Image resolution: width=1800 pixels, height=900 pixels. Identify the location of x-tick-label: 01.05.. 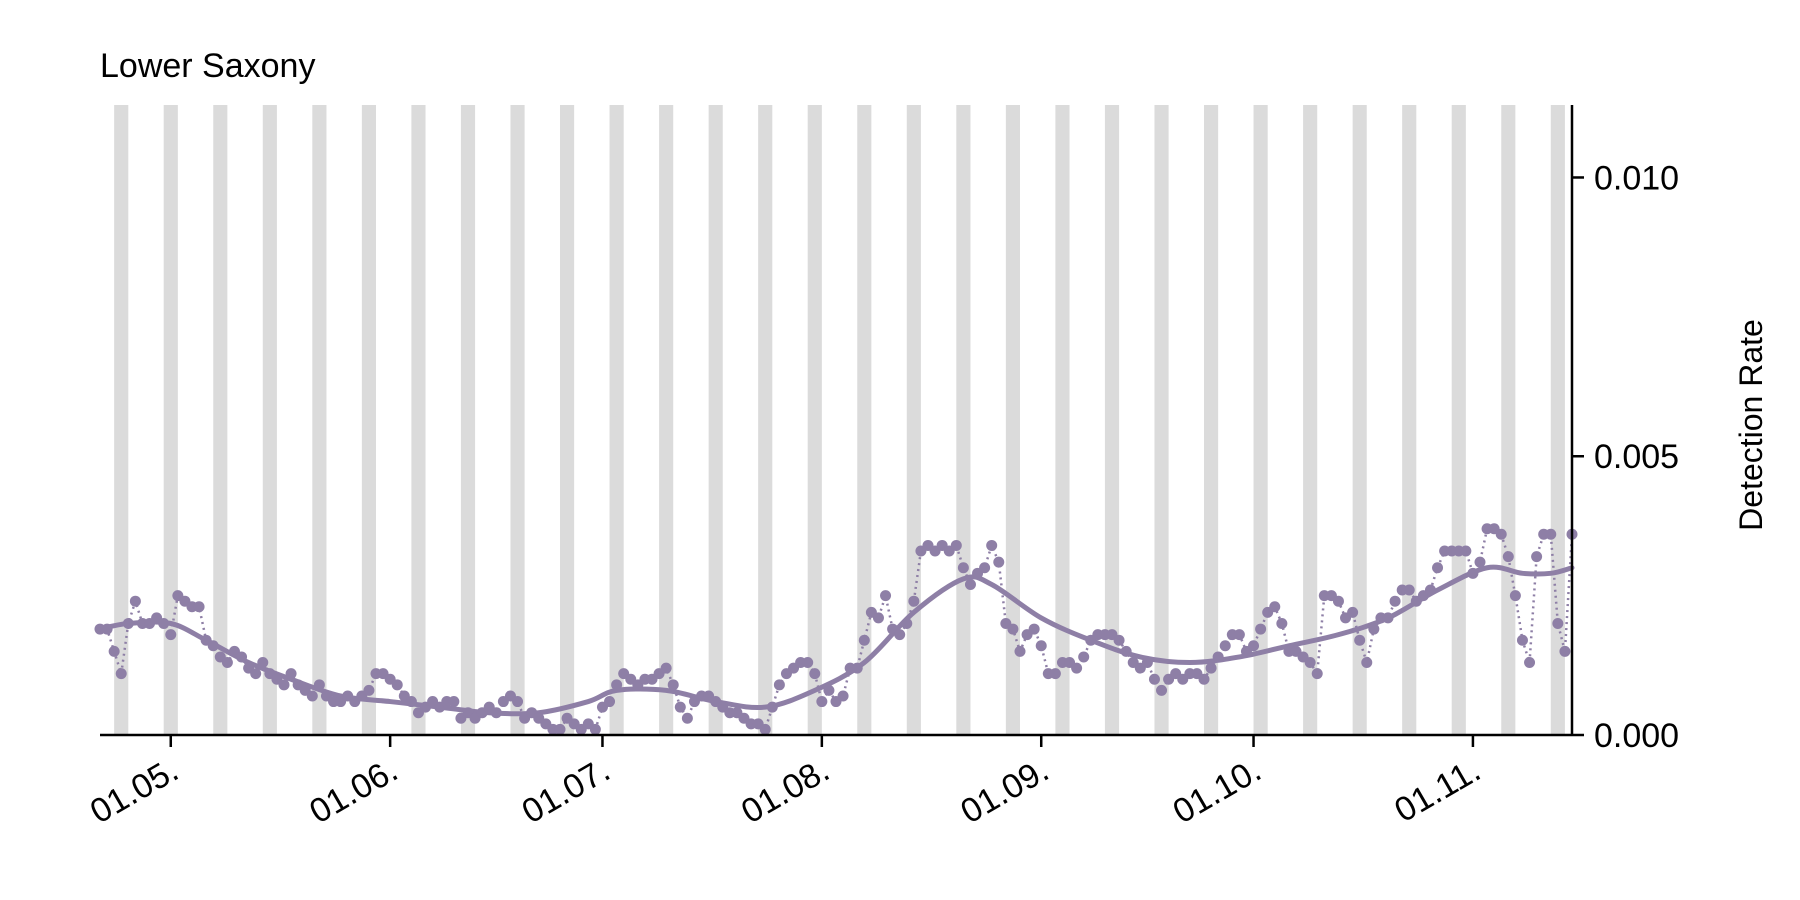
(134, 791).